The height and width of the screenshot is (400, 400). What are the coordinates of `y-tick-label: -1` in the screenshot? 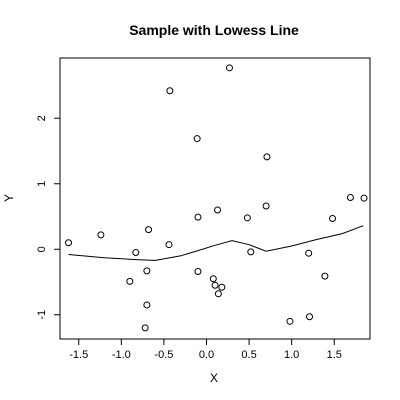 It's located at (42, 315).